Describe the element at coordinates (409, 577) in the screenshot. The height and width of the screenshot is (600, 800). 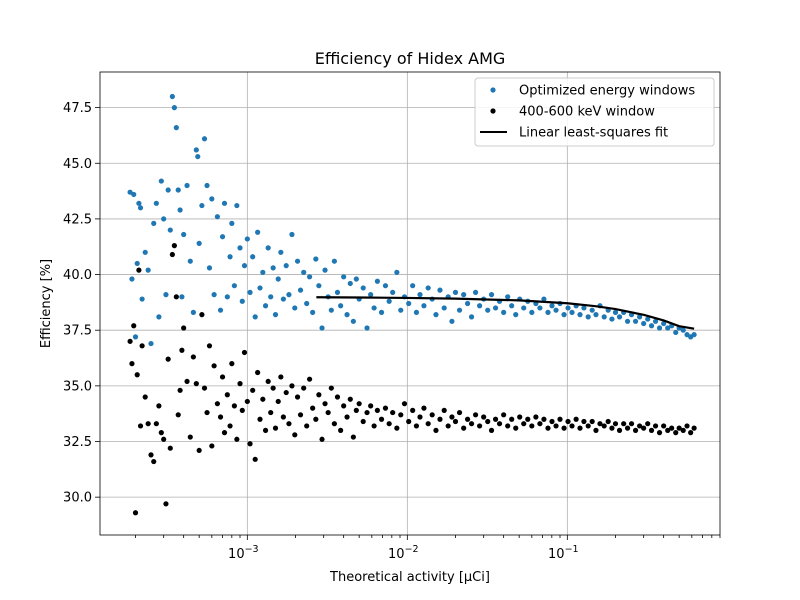
I see `x-axis-label: Theoretical activity [μCi]` at that location.